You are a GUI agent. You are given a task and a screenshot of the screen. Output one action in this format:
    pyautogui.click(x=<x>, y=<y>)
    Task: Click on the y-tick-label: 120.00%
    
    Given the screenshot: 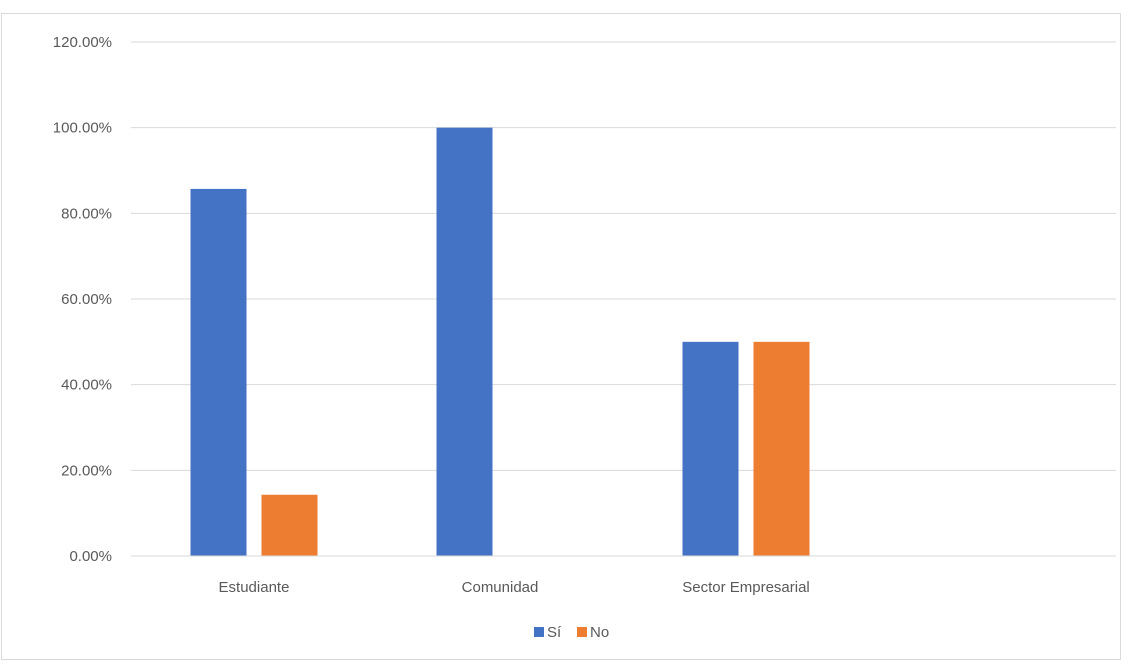 What is the action you would take?
    pyautogui.click(x=82, y=42)
    